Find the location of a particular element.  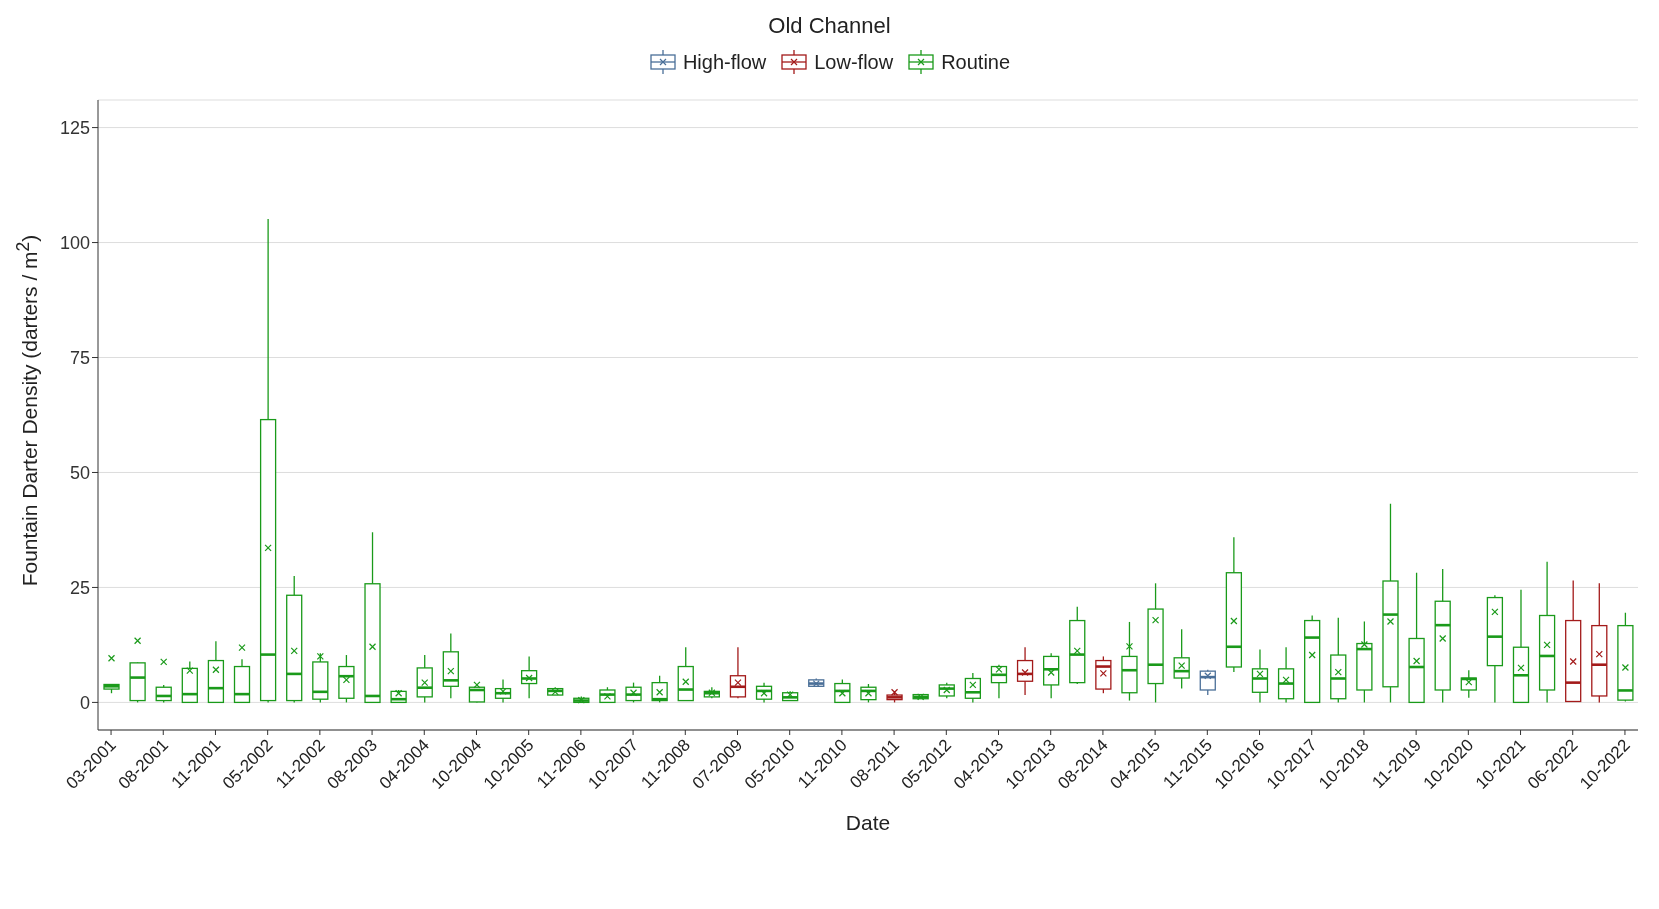

y-tick-label: 50 is located at coordinates (79, 472).